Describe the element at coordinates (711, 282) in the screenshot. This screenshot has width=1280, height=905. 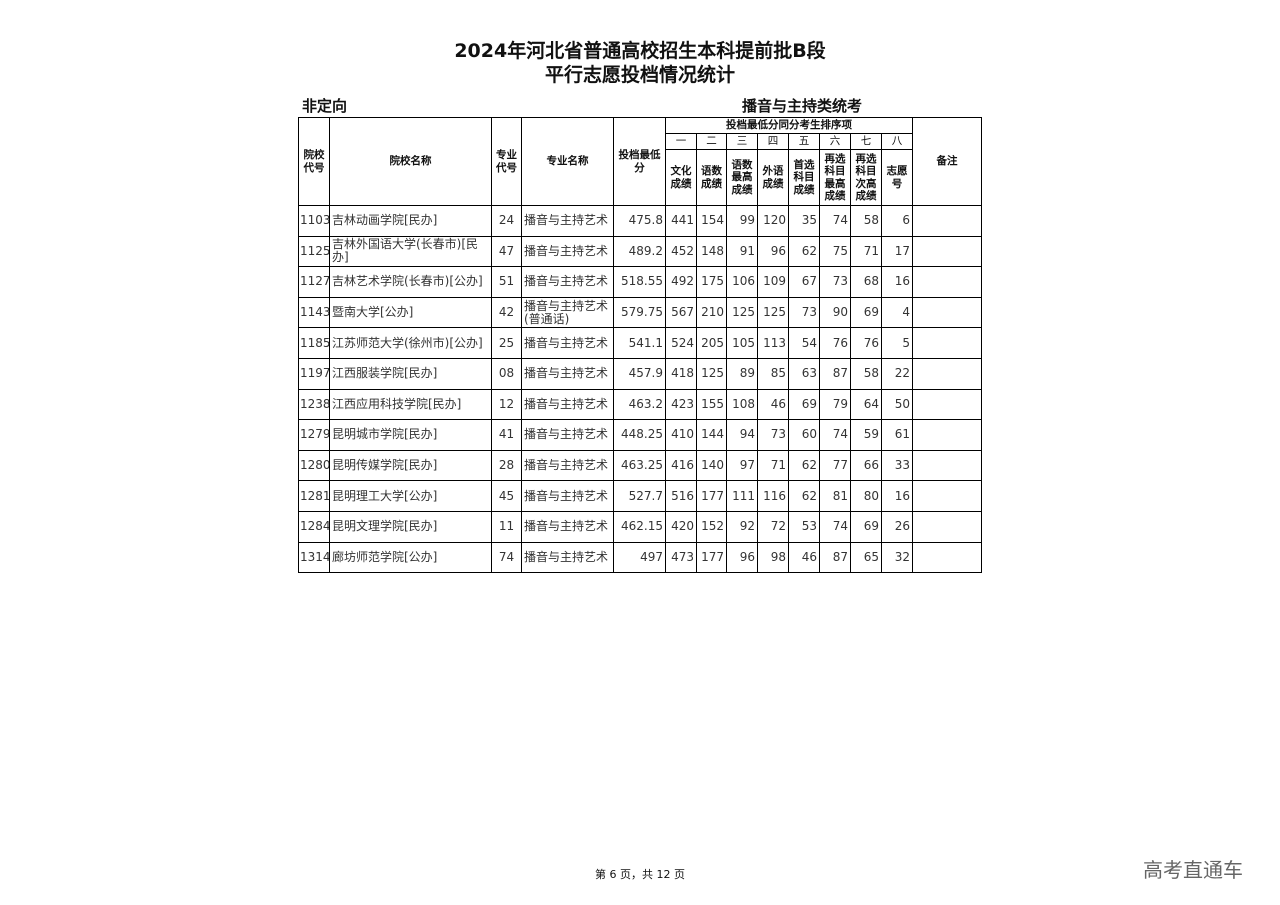
I see `cell-chinese-math-score: 175` at that location.